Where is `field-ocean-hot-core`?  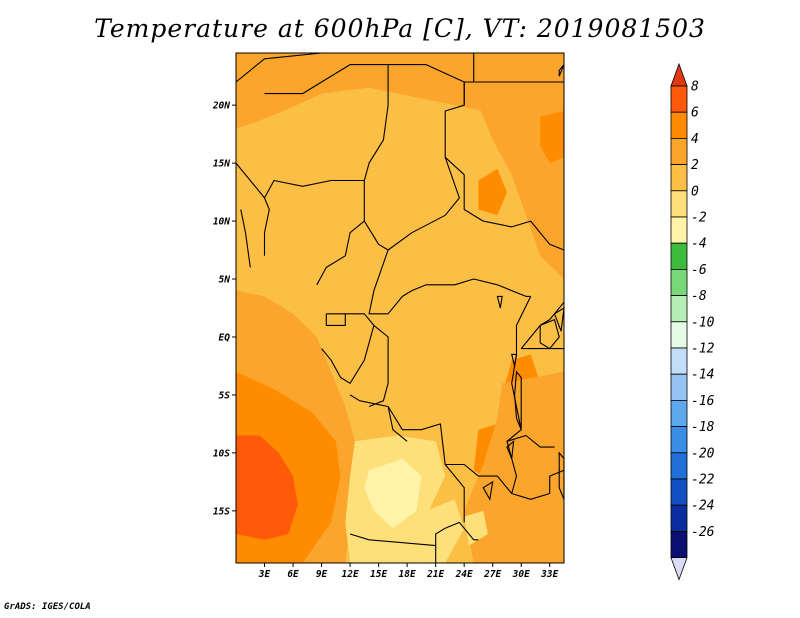 field-ocean-hot-core is located at coordinates (267, 487).